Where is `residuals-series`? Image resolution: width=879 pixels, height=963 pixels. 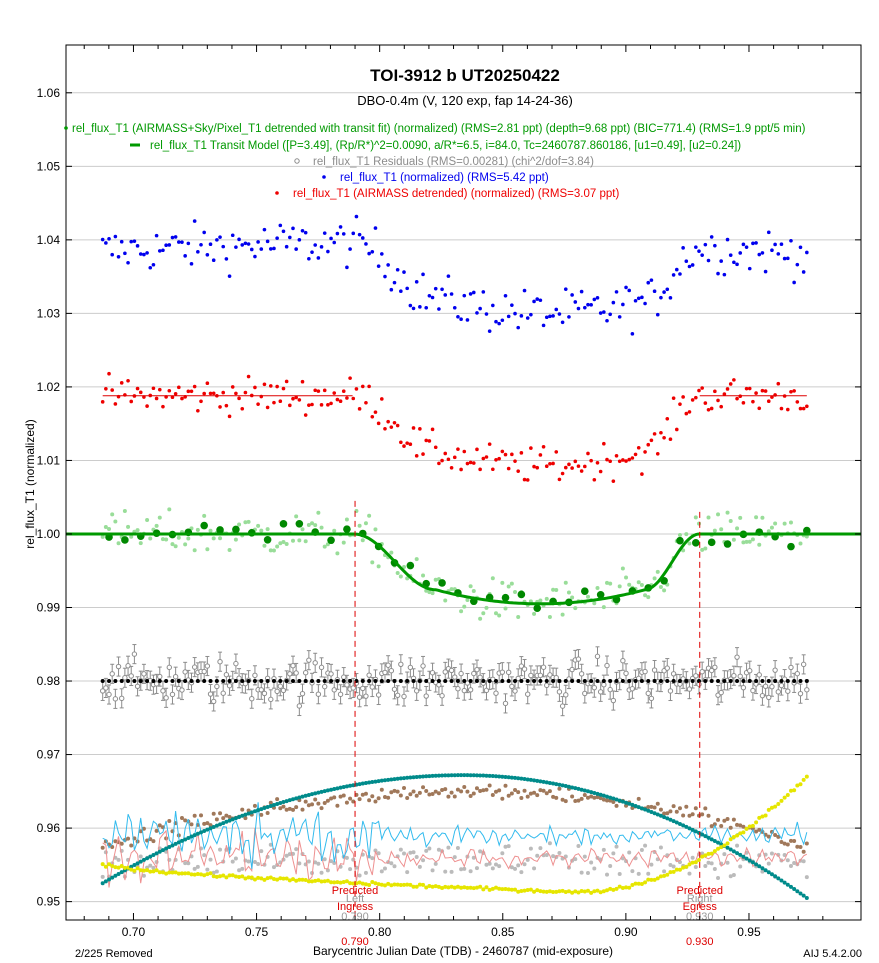
residuals-series is located at coordinates (454, 680).